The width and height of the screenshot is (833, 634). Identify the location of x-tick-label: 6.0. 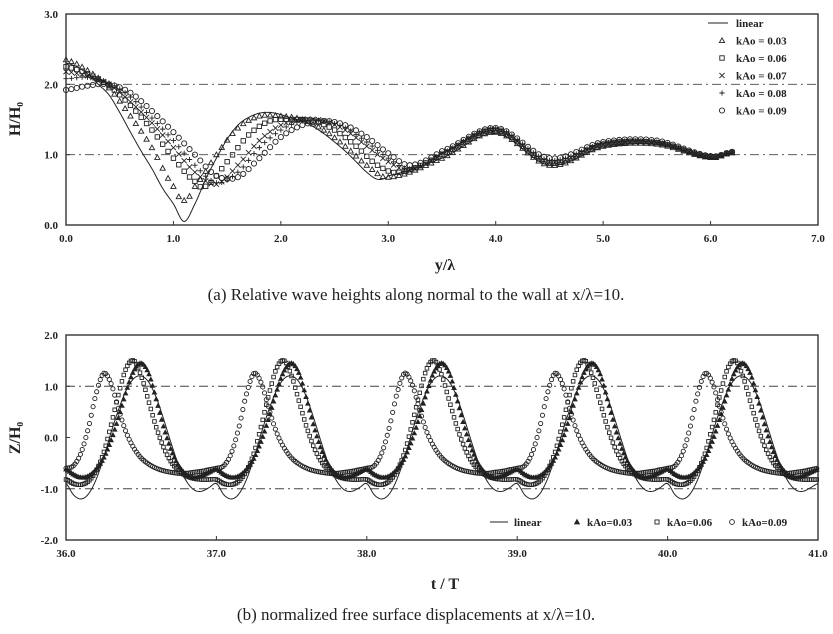
(711, 239).